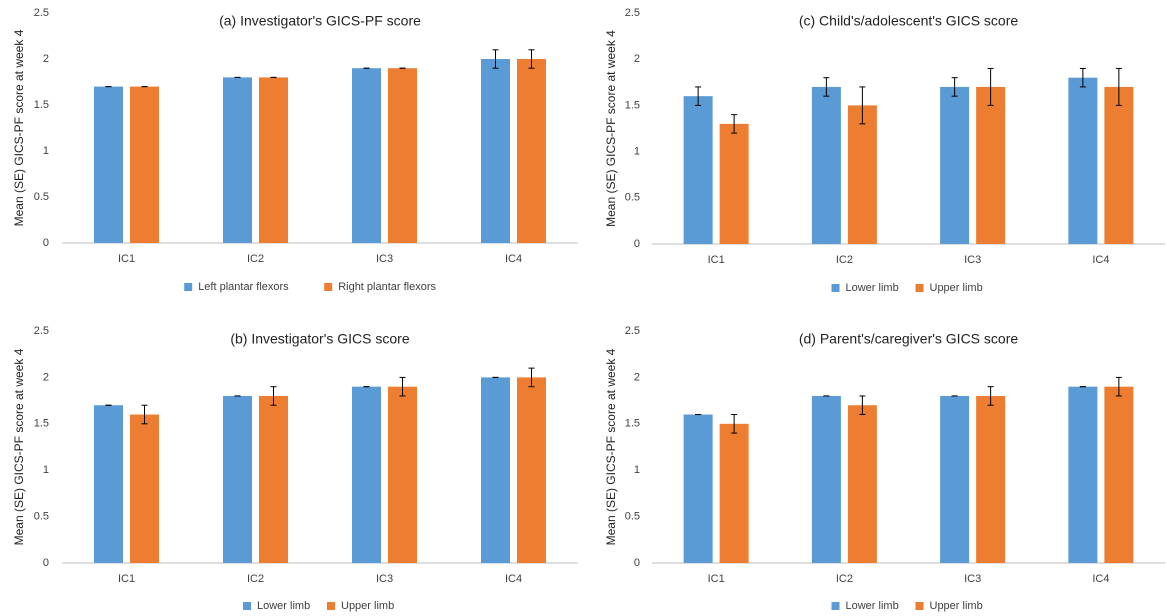 The width and height of the screenshot is (1167, 616). I want to click on chart-title: (b) Investigator's GICS score, so click(320, 339).